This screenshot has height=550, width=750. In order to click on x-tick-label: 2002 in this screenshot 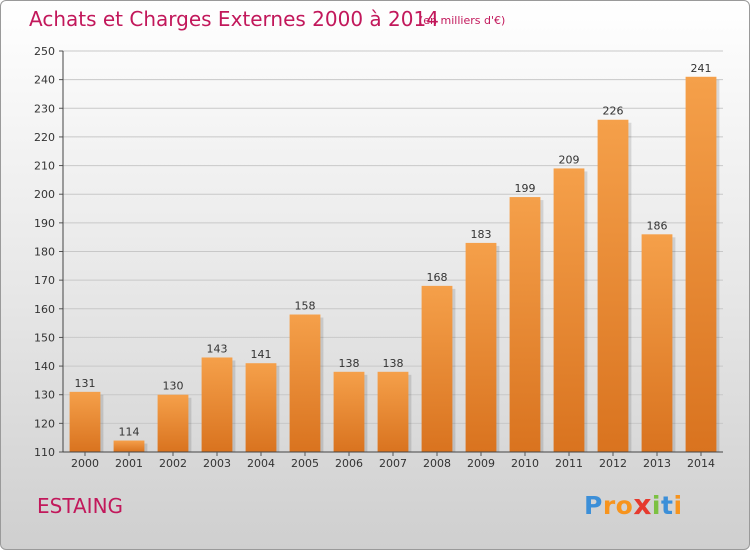, I will do `click(173, 463)`.